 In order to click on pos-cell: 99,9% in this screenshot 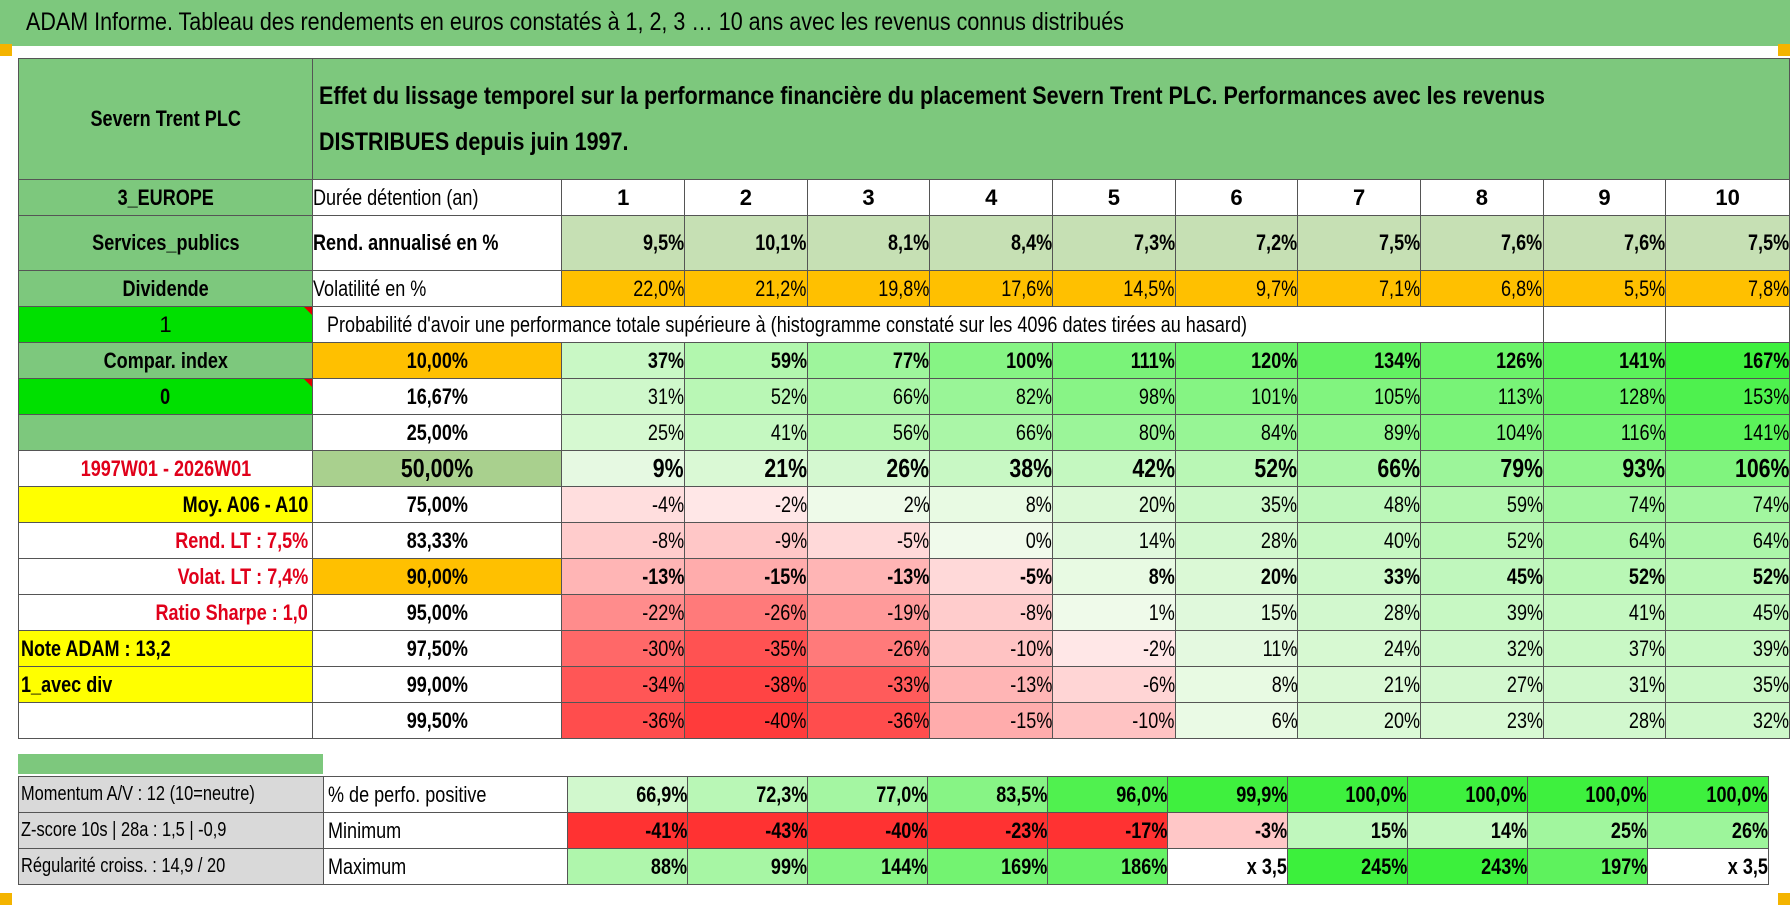, I will do `click(1227, 794)`.